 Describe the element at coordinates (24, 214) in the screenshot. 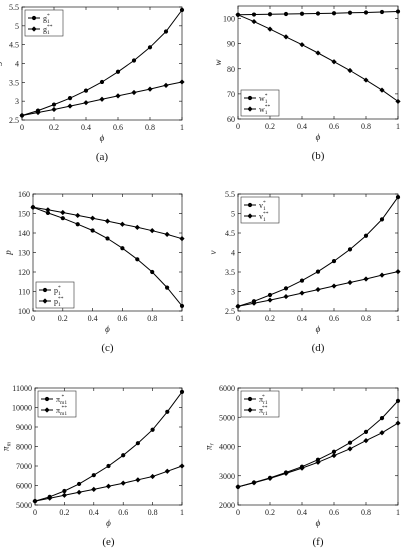

I see `y-tick-label: 150` at that location.